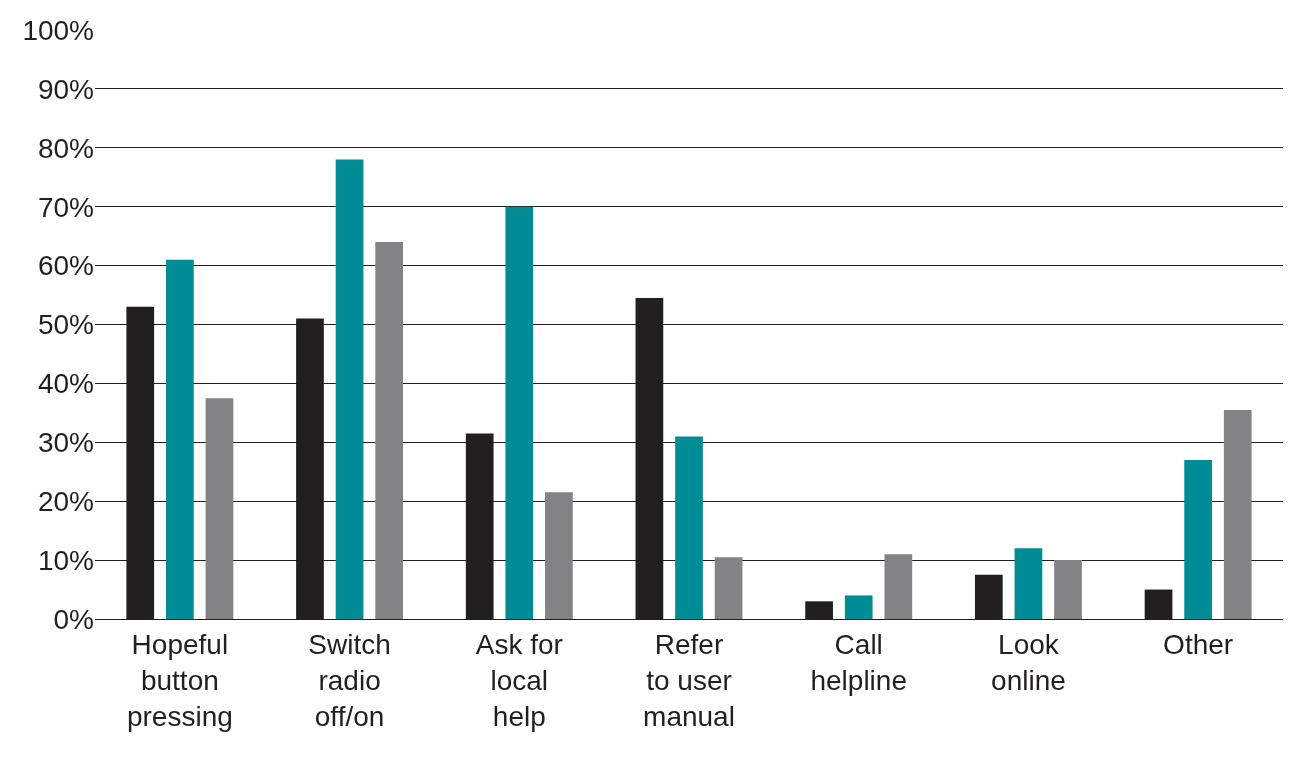 Image resolution: width=1293 pixels, height=769 pixels. Describe the element at coordinates (179, 680) in the screenshot. I see `x-tick-label: Hopeful button pressing` at that location.